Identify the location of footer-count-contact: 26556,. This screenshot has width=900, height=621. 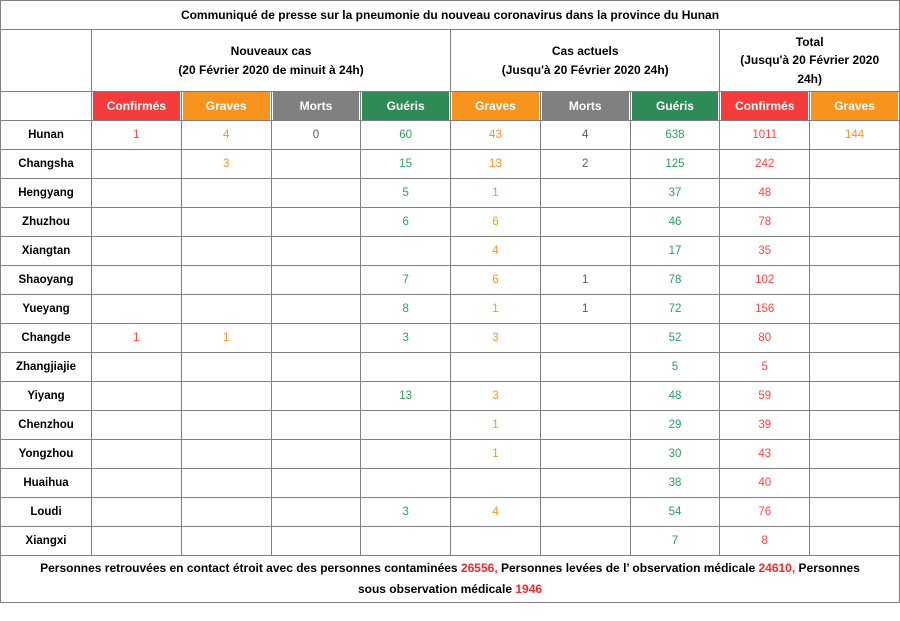
(479, 568).